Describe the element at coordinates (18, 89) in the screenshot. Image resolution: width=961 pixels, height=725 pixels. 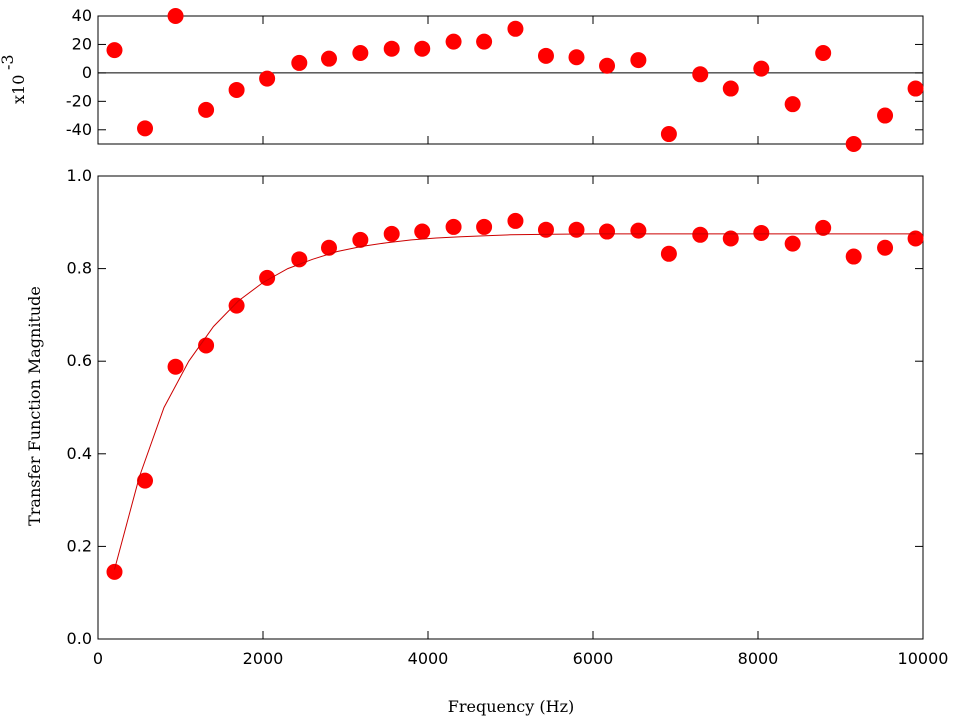
I see `multiplier-base: x10` at that location.